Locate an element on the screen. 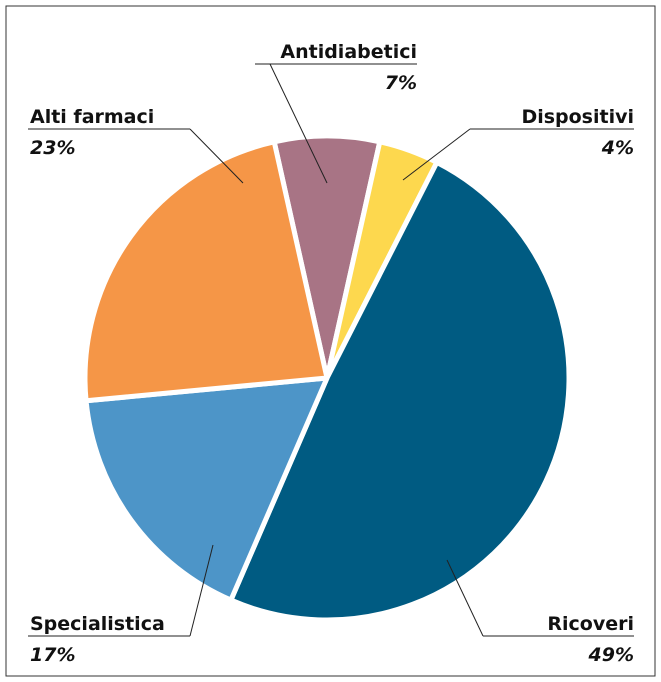 The height and width of the screenshot is (682, 661). slice-label: Specialistica is located at coordinates (97, 624).